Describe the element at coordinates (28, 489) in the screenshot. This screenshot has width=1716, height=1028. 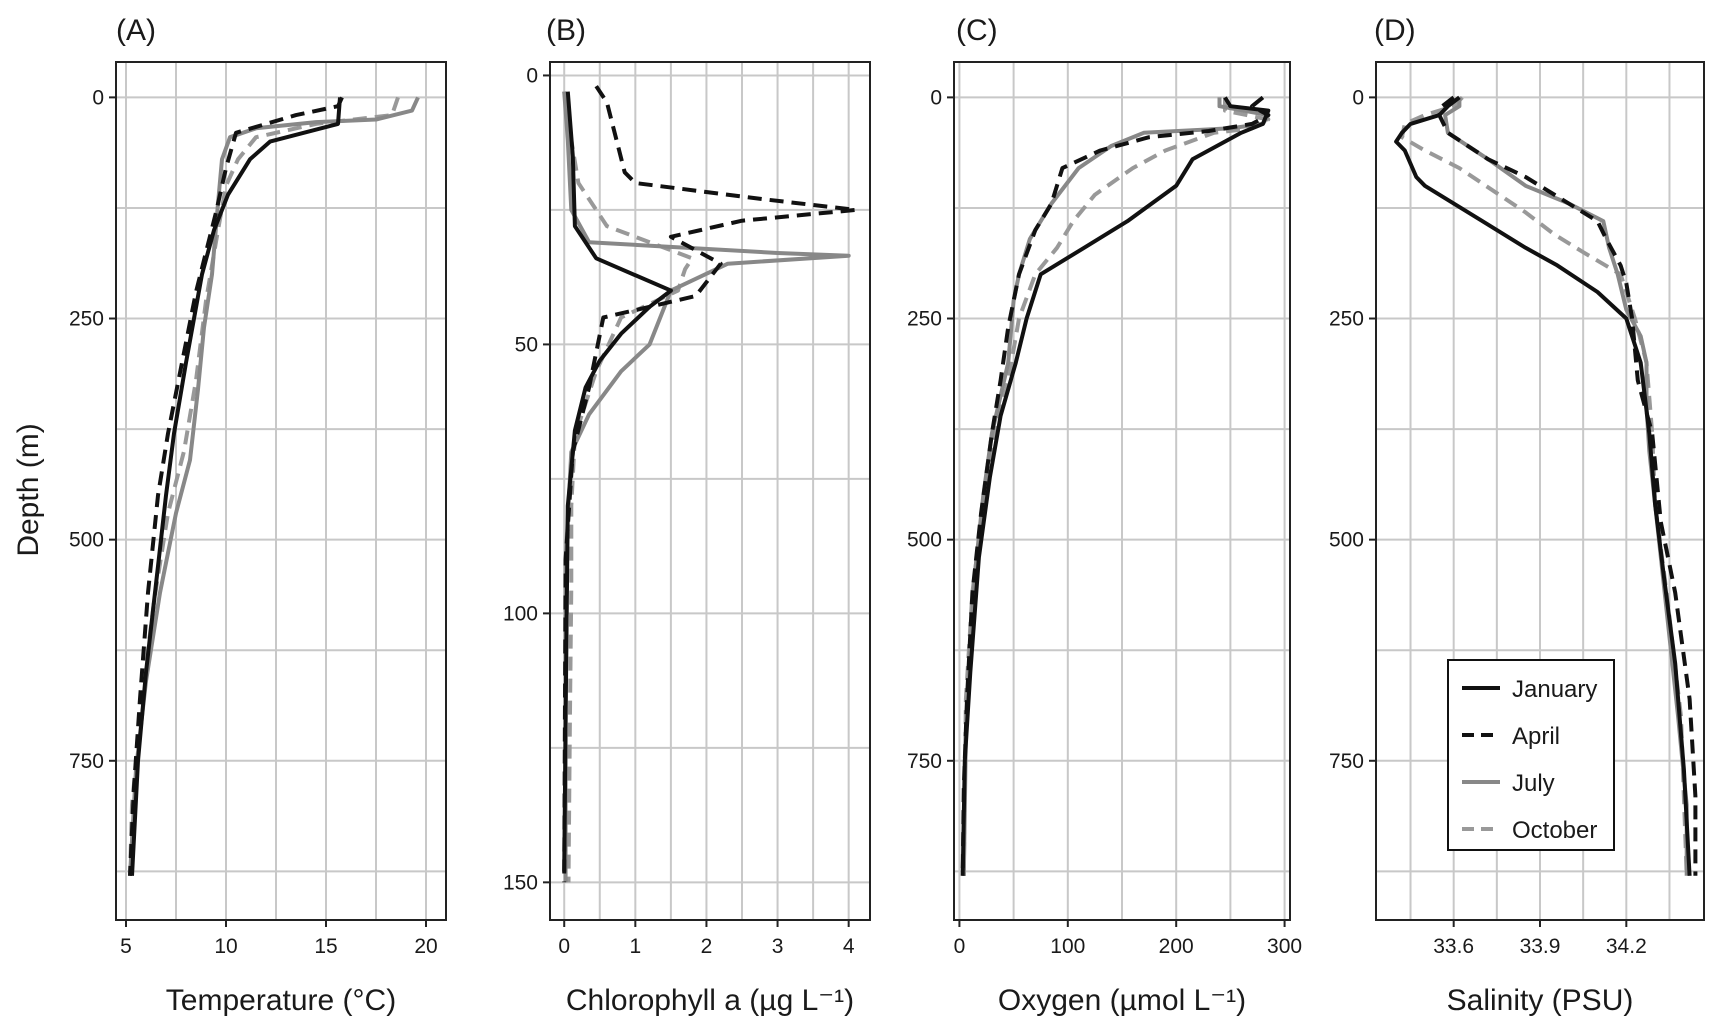
I see `y-axis-title: Depth (m)` at that location.